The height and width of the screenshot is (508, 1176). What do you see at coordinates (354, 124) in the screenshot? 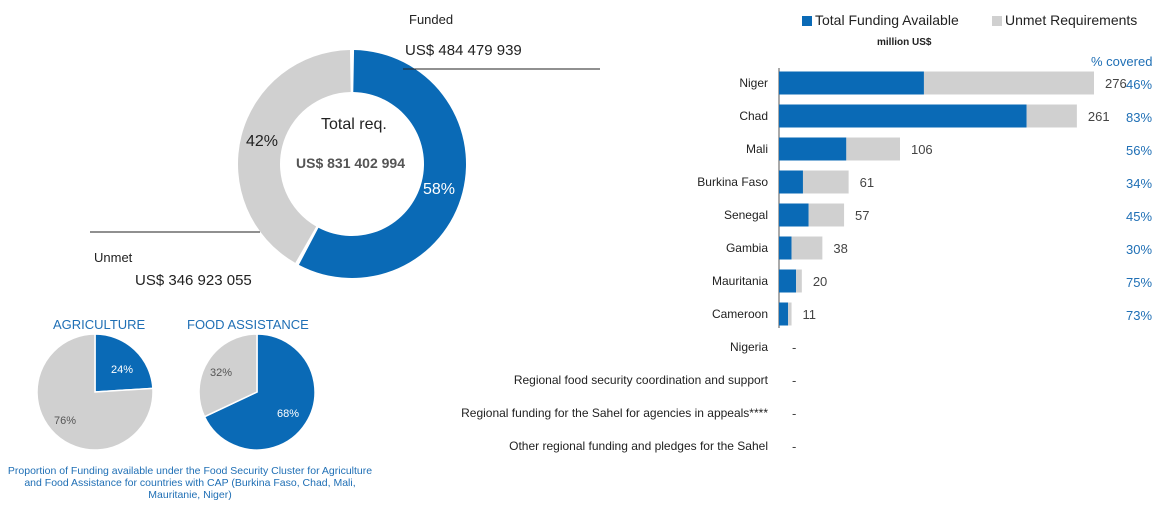
I see `donut-center-label: Total req.` at bounding box center [354, 124].